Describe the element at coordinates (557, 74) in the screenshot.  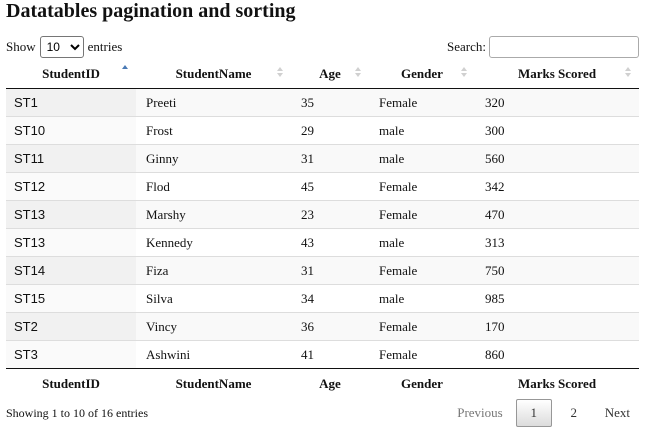
I see `column-header-marks: Marks Scored` at that location.